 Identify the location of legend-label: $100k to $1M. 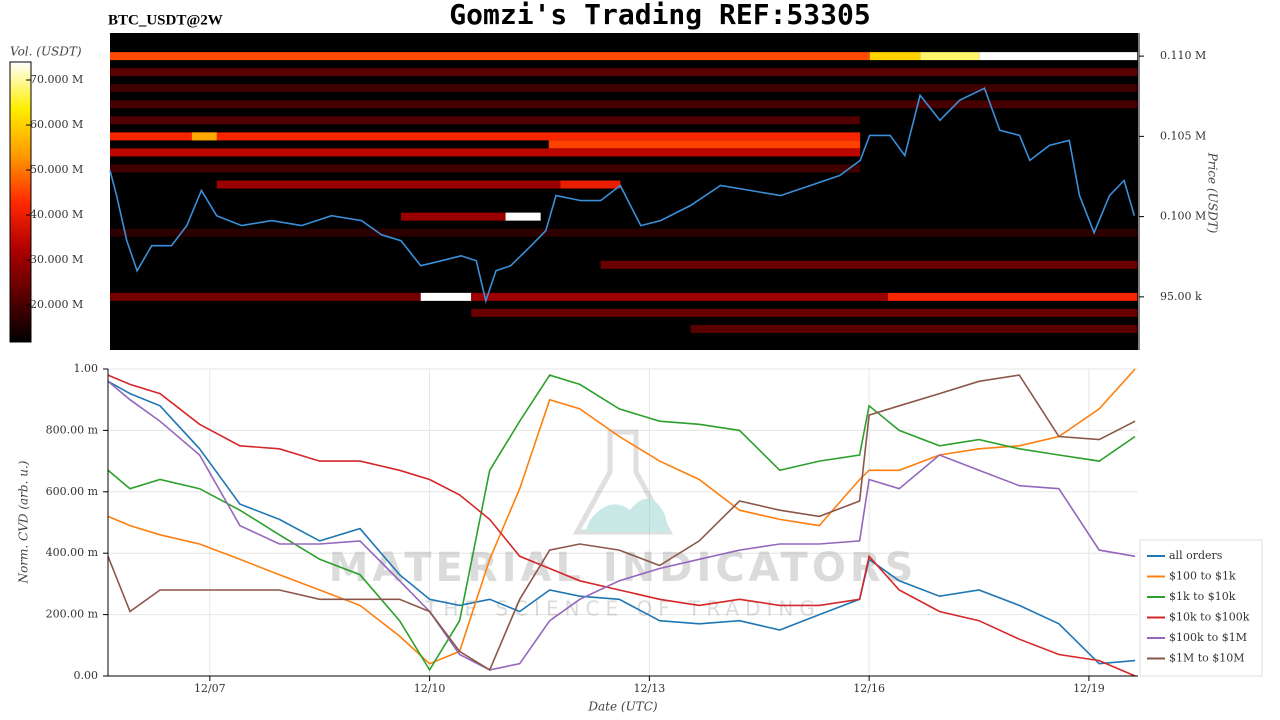
(1208, 637).